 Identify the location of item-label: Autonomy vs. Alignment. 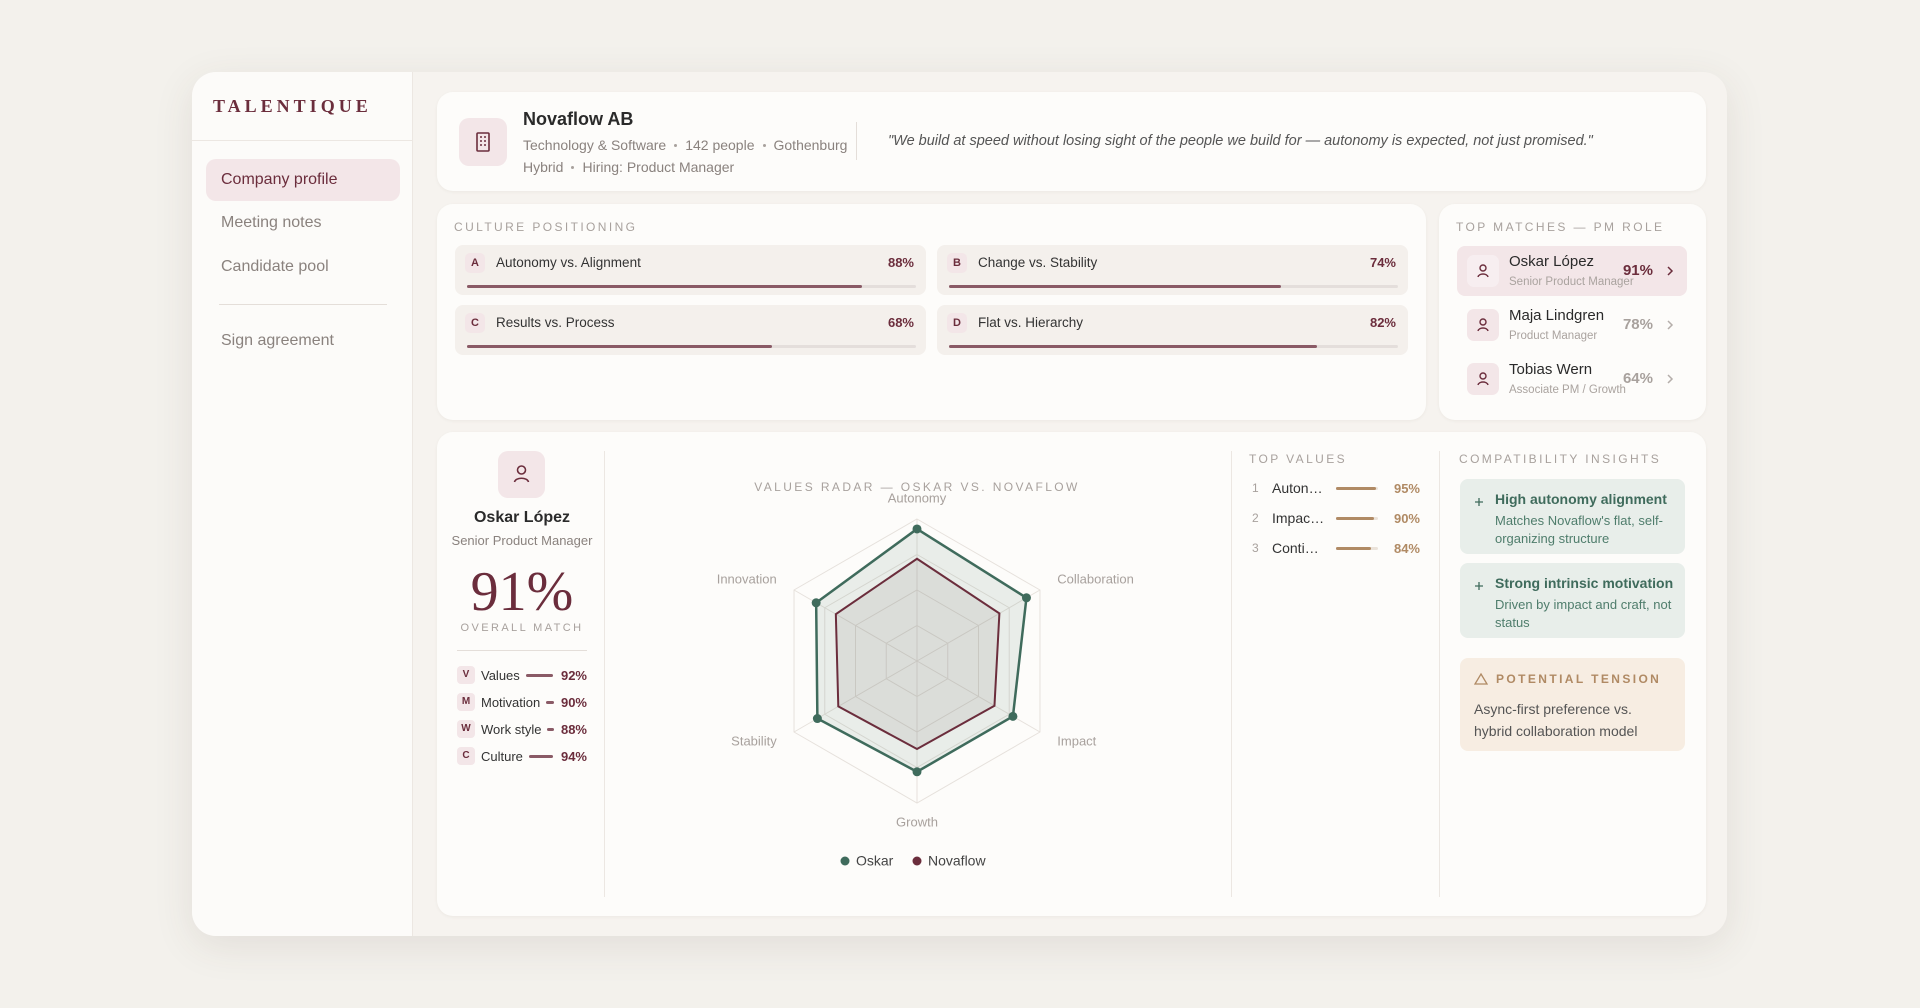
(568, 262).